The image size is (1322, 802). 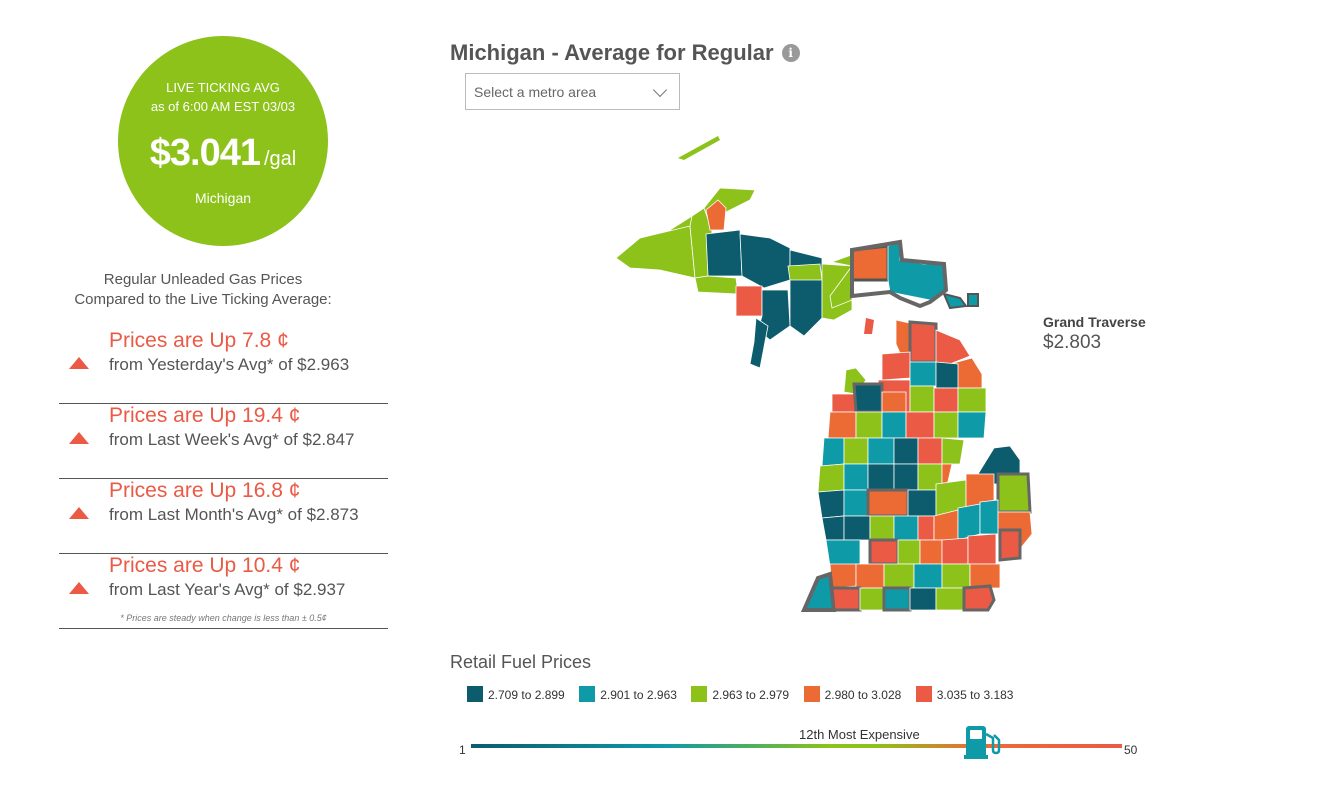 I want to click on change-detail: from Yesterday's Avg* of $2.963, so click(x=229, y=364).